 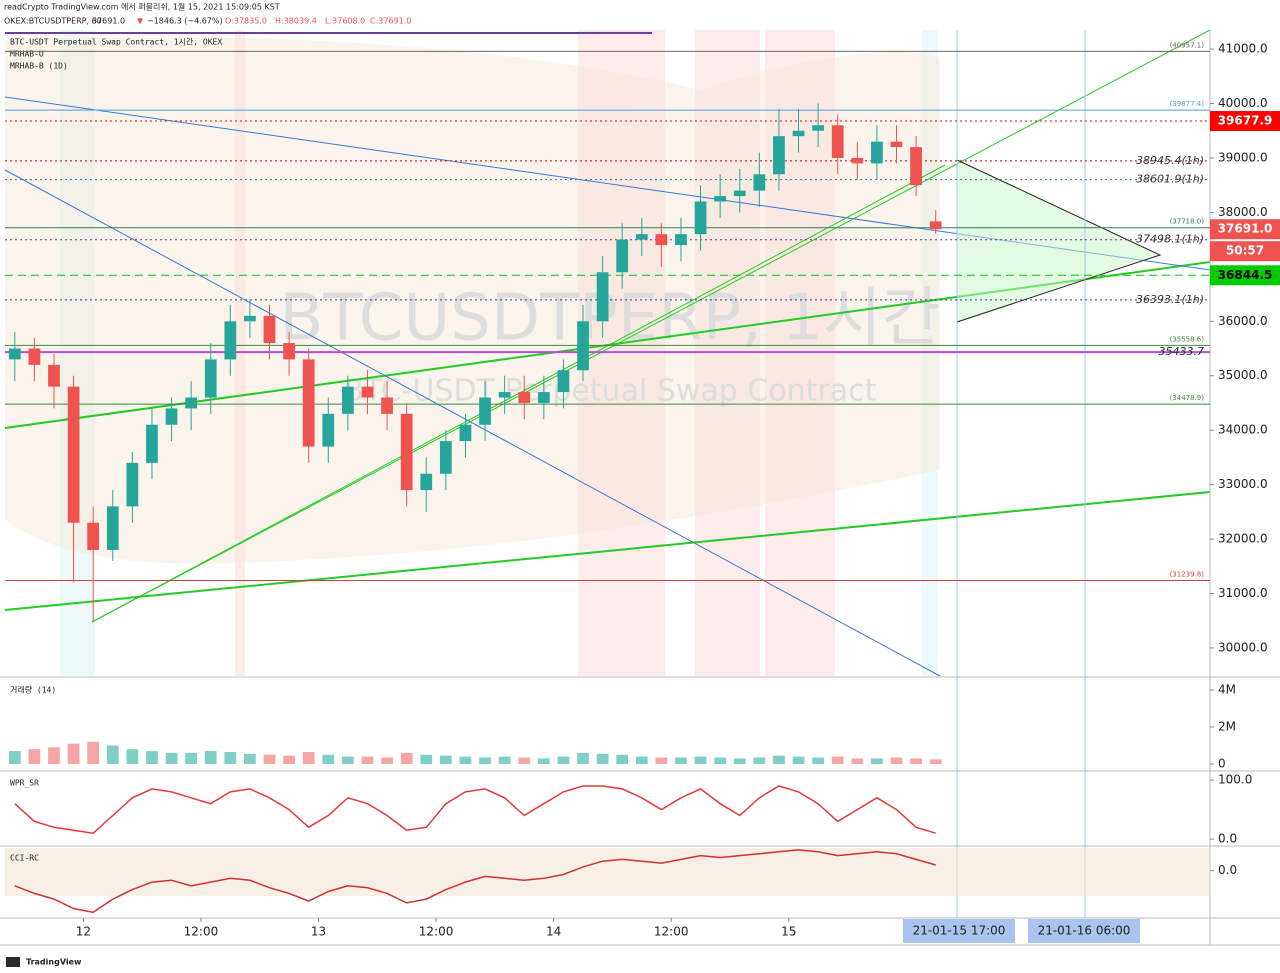 What do you see at coordinates (1227, 689) in the screenshot?
I see `y-tick-label: 4M` at bounding box center [1227, 689].